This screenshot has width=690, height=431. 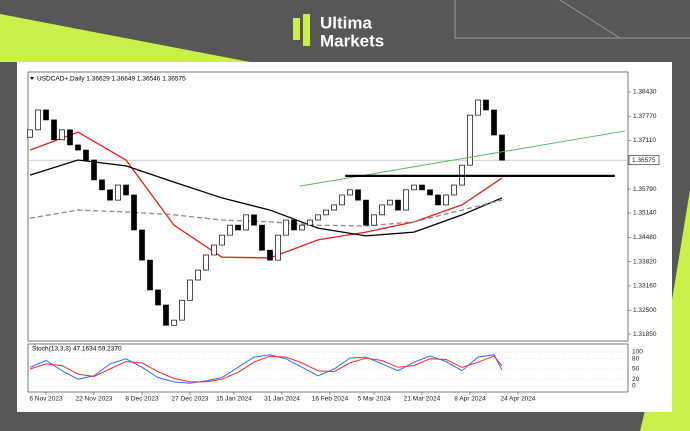 What do you see at coordinates (94, 399) in the screenshot?
I see `x-tick-label: 22 Nov 2023` at bounding box center [94, 399].